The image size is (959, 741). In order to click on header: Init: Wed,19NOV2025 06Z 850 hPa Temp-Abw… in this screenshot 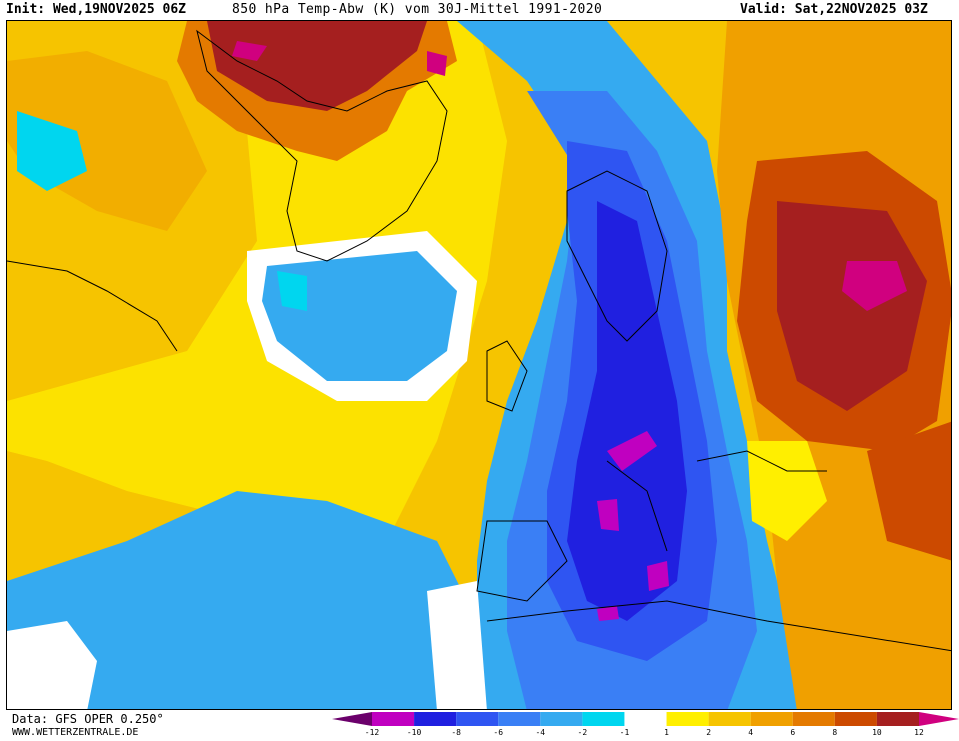, I will do `click(479, 10)`.